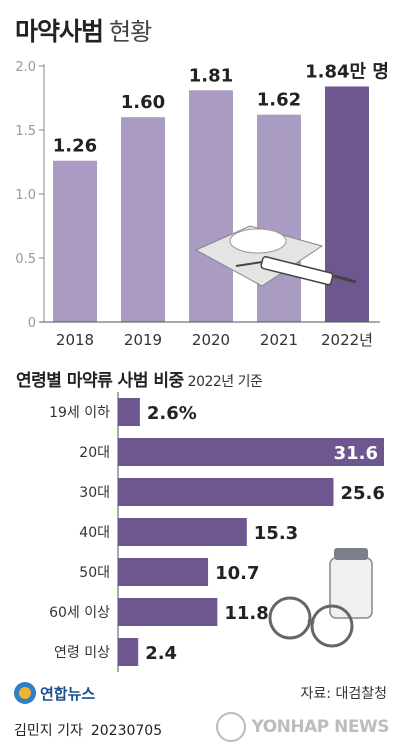  What do you see at coordinates (68, 693) in the screenshot?
I see `yonhap-logo-text: 연합뉴스` at bounding box center [68, 693].